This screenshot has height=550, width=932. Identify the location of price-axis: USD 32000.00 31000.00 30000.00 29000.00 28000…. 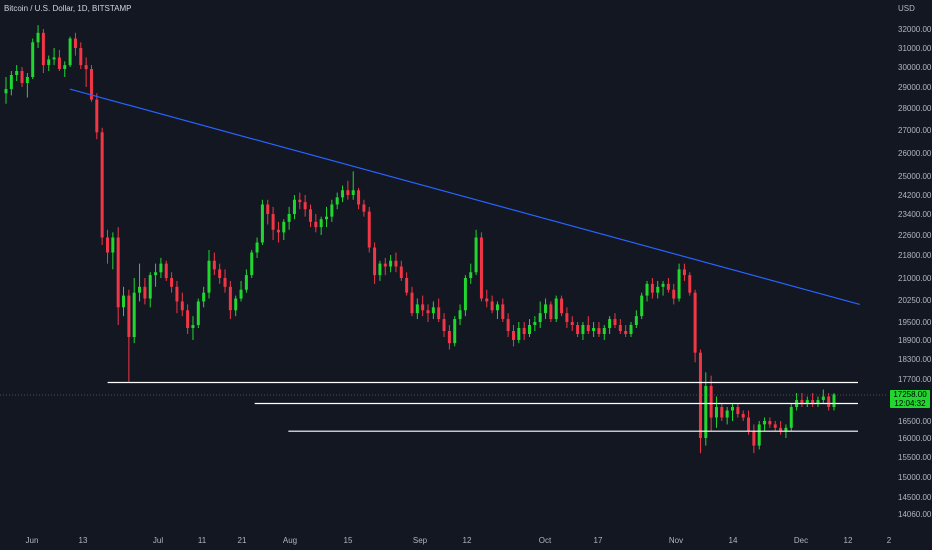
(915, 261).